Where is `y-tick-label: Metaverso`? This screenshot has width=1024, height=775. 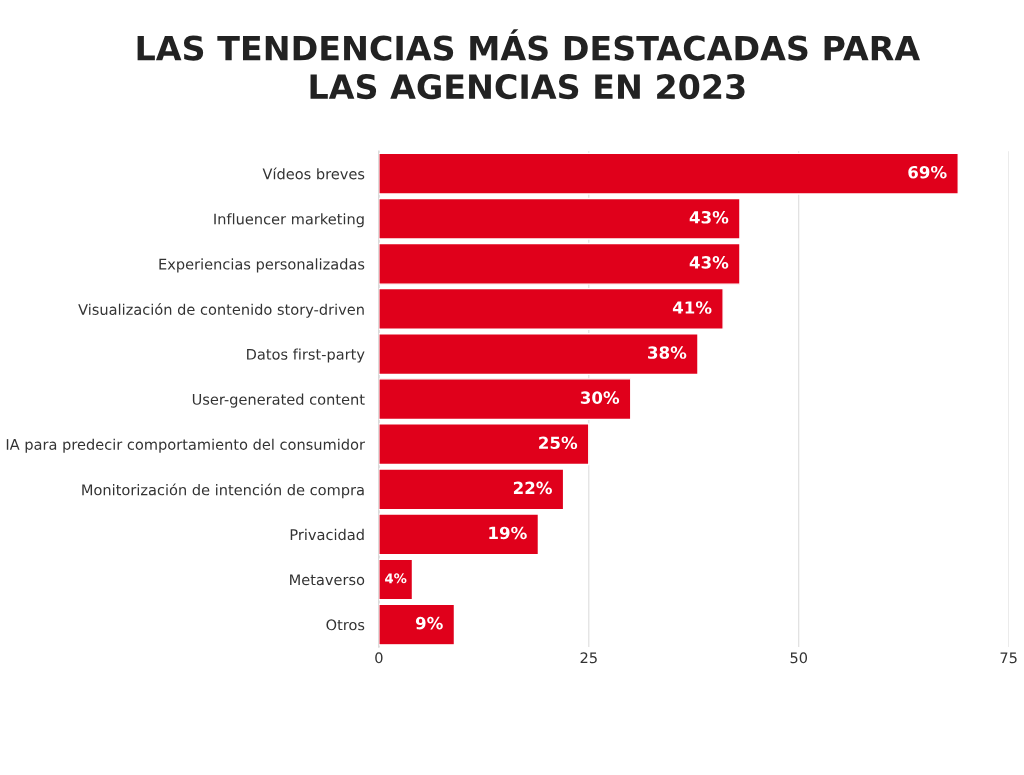 y-tick-label: Metaverso is located at coordinates (327, 580).